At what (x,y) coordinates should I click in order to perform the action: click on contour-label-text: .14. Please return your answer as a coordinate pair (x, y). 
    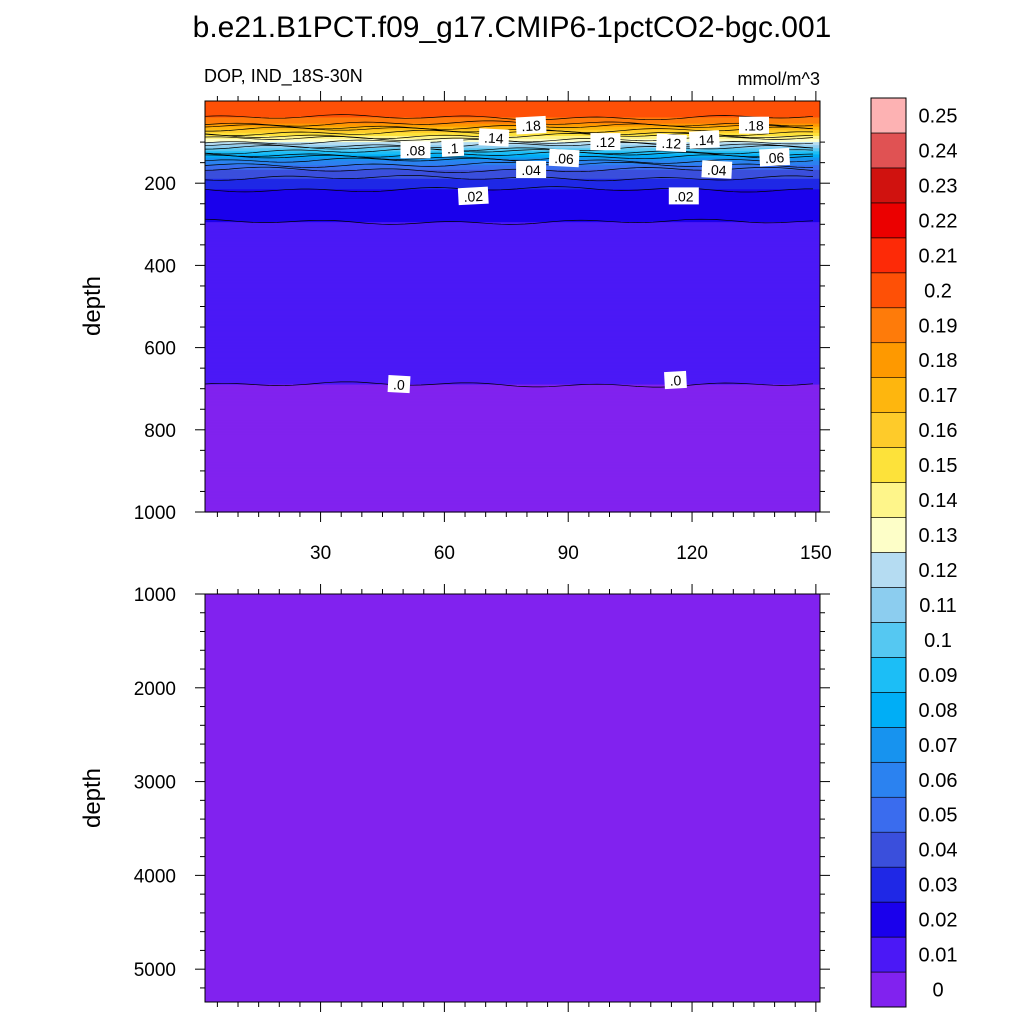
    Looking at the image, I should click on (704, 139).